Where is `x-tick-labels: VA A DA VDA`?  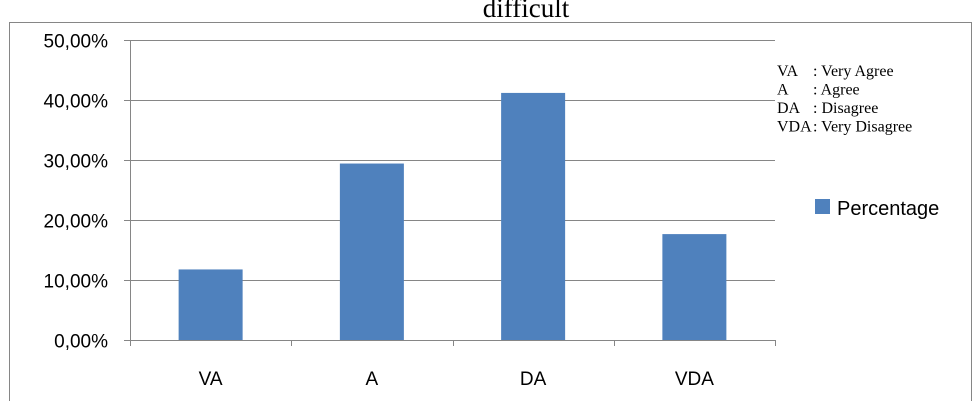
x-tick-labels: VA A DA VDA is located at coordinates (457, 379).